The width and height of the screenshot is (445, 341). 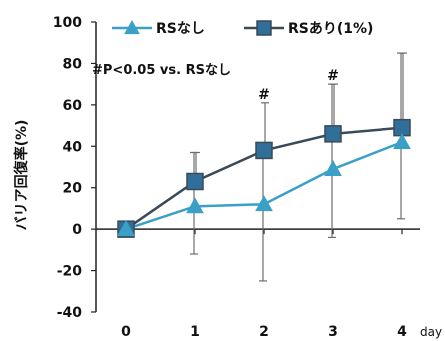 I want to click on legend: RSなし RSあり(1%), so click(x=242, y=28).